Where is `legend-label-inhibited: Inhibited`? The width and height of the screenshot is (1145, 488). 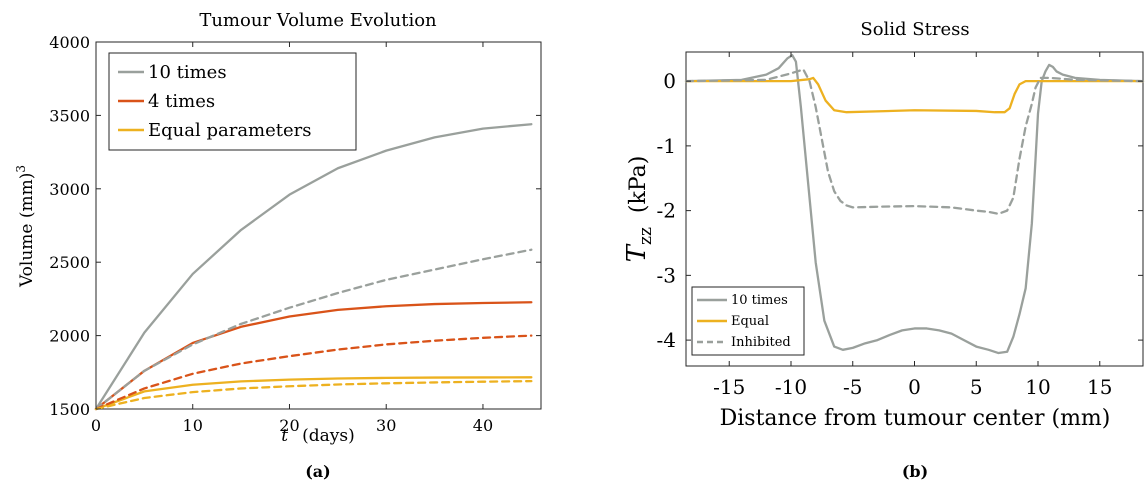
legend-label-inhibited: Inhibited is located at coordinates (761, 342).